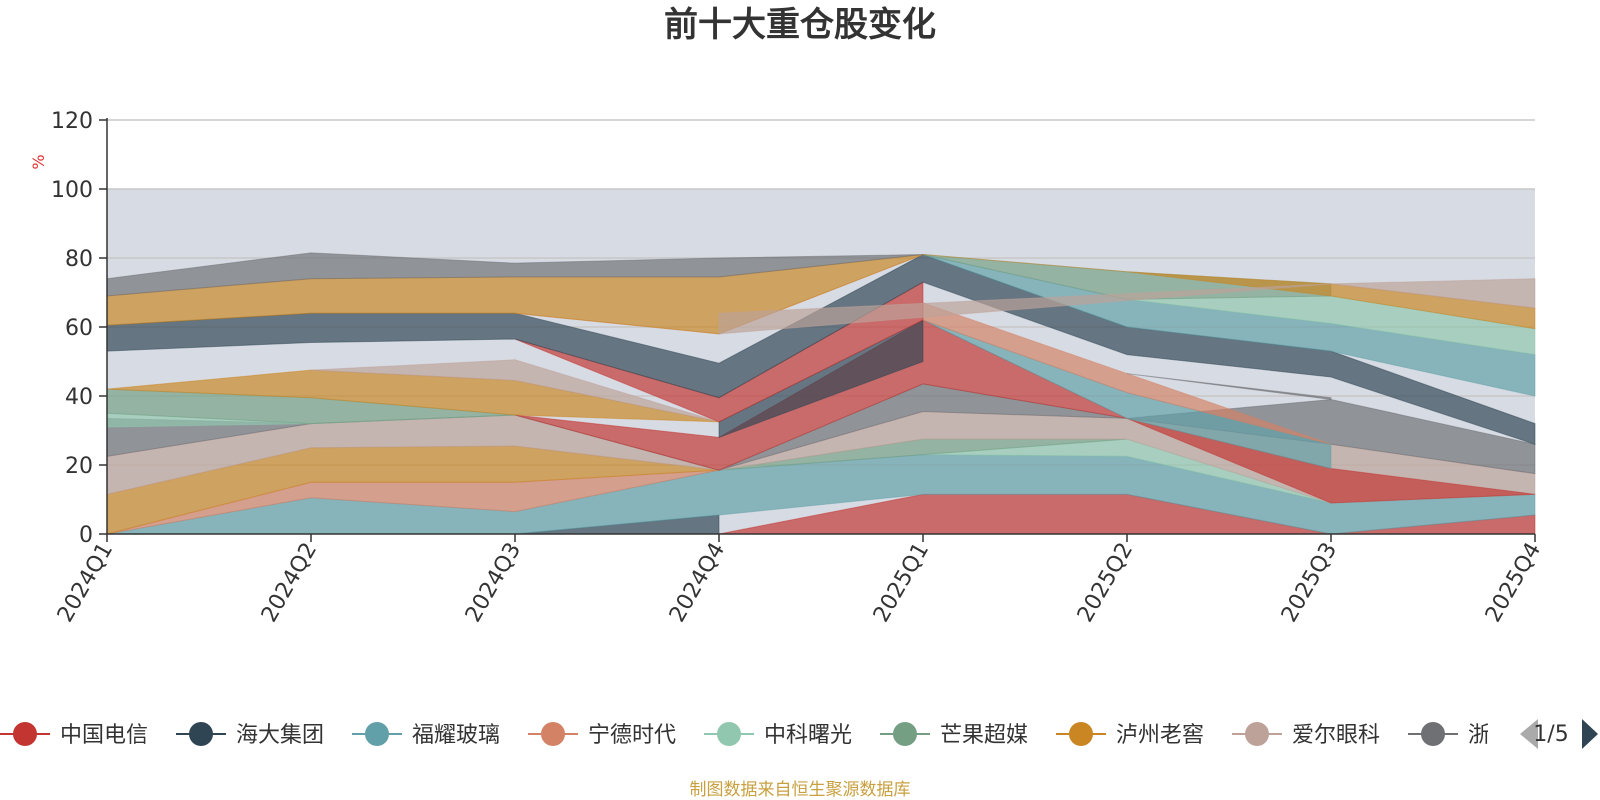 The height and width of the screenshot is (800, 1600). Describe the element at coordinates (79, 259) in the screenshot. I see `y-tick-label: 80` at that location.